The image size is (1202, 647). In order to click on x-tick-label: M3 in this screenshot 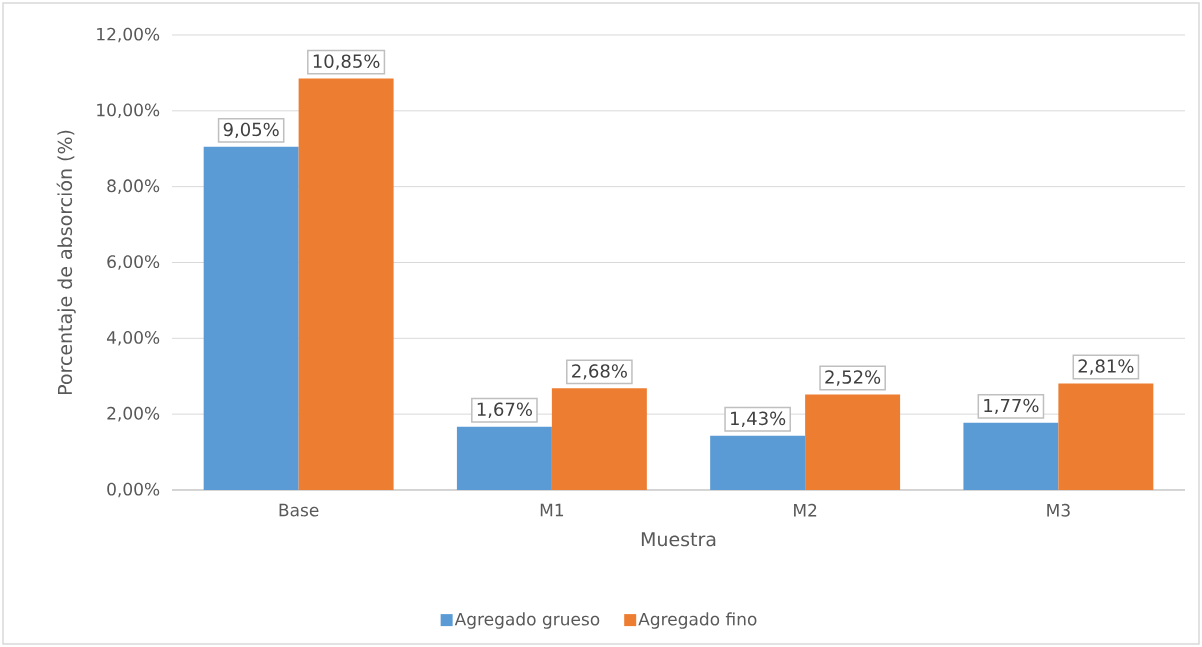, I will do `click(1058, 510)`.